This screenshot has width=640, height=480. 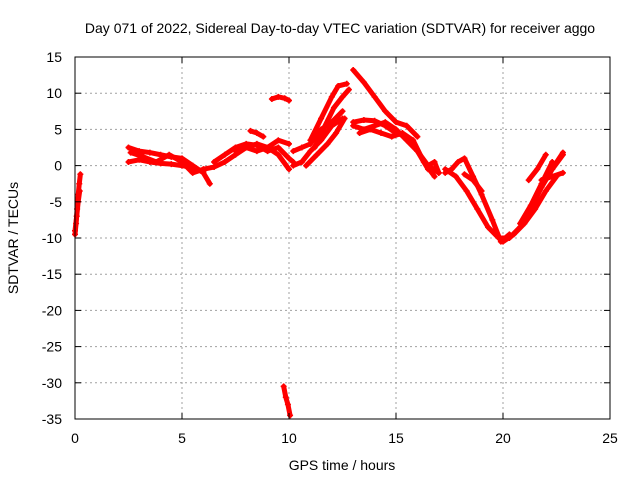 I want to click on x-axis-label: GPS time / hours, so click(x=342, y=465).